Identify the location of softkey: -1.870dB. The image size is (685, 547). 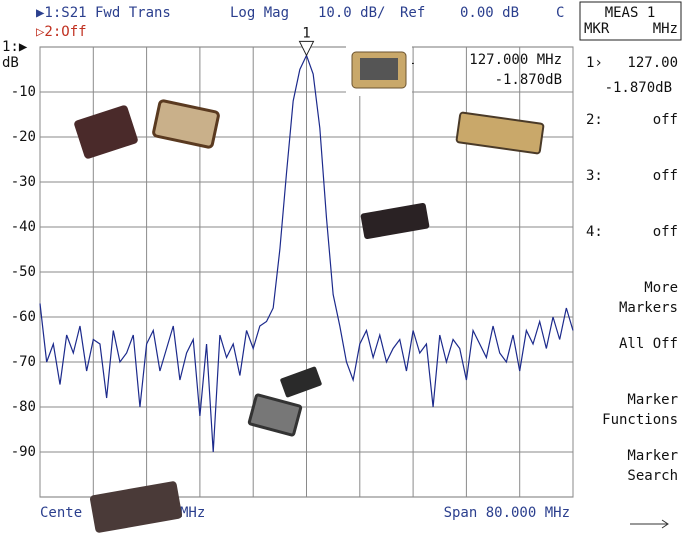
(638, 88).